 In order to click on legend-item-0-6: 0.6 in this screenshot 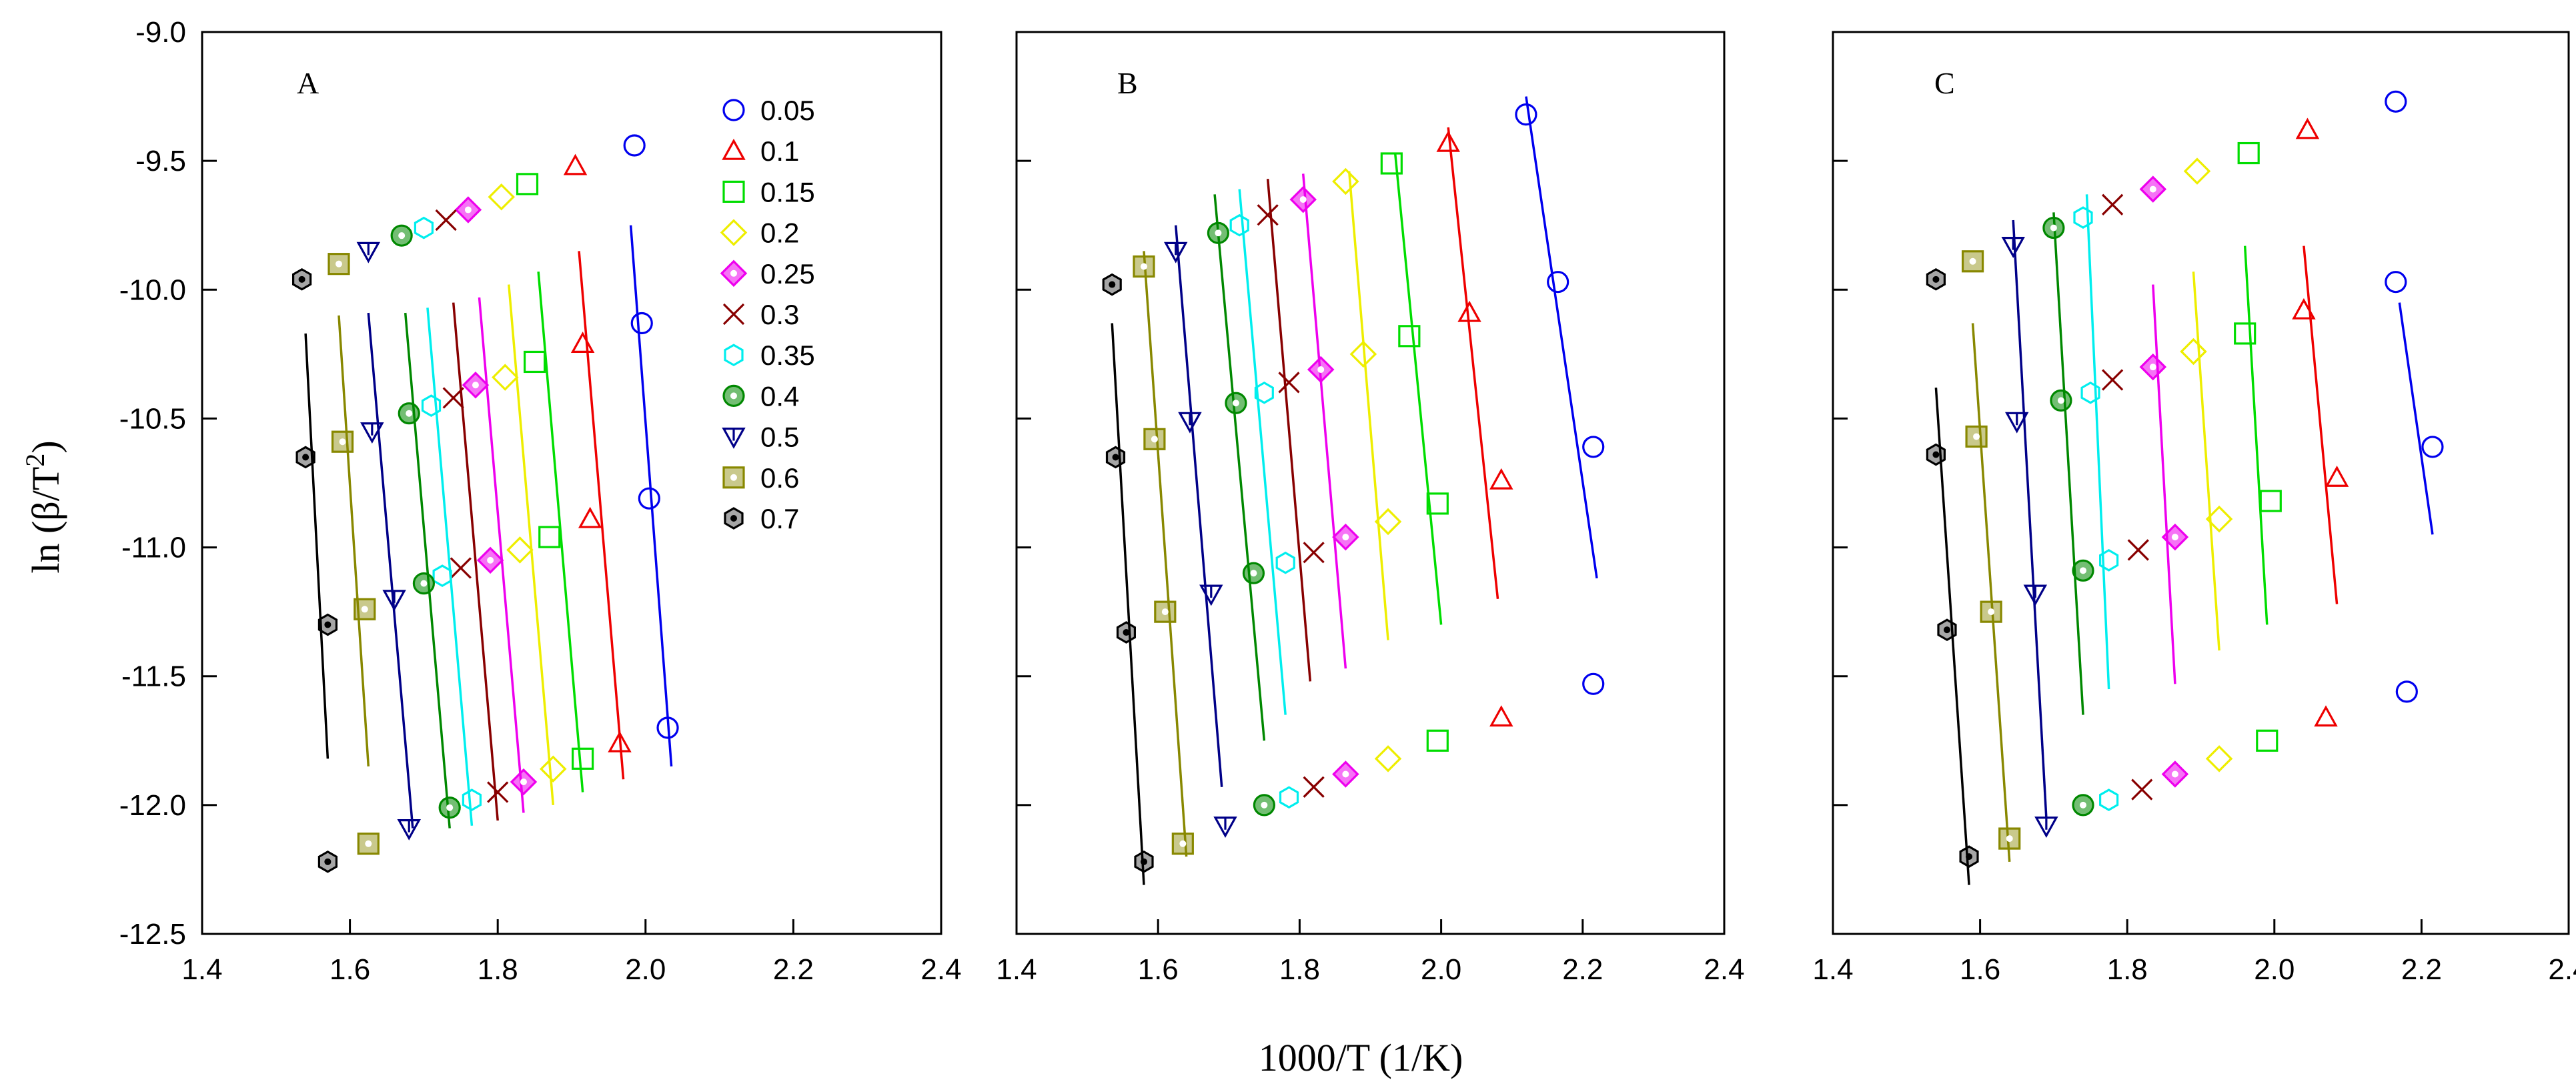, I will do `click(761, 478)`.